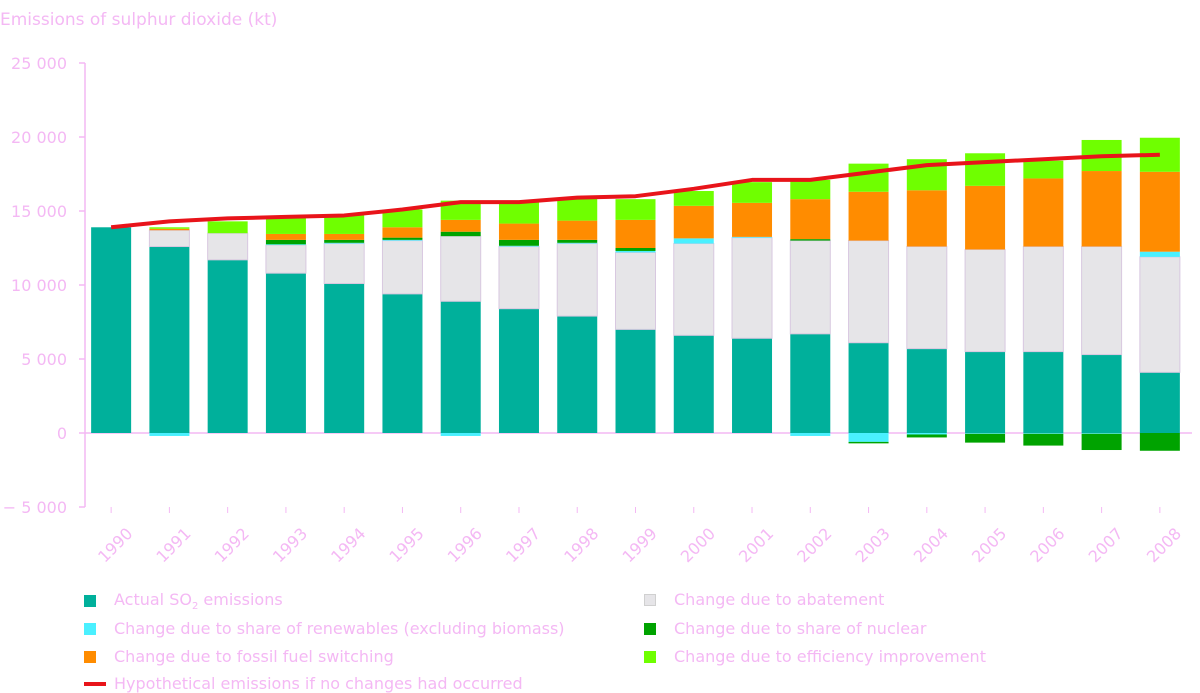 The image size is (1200, 693). I want to click on bar-fossil-1999, so click(635, 233).